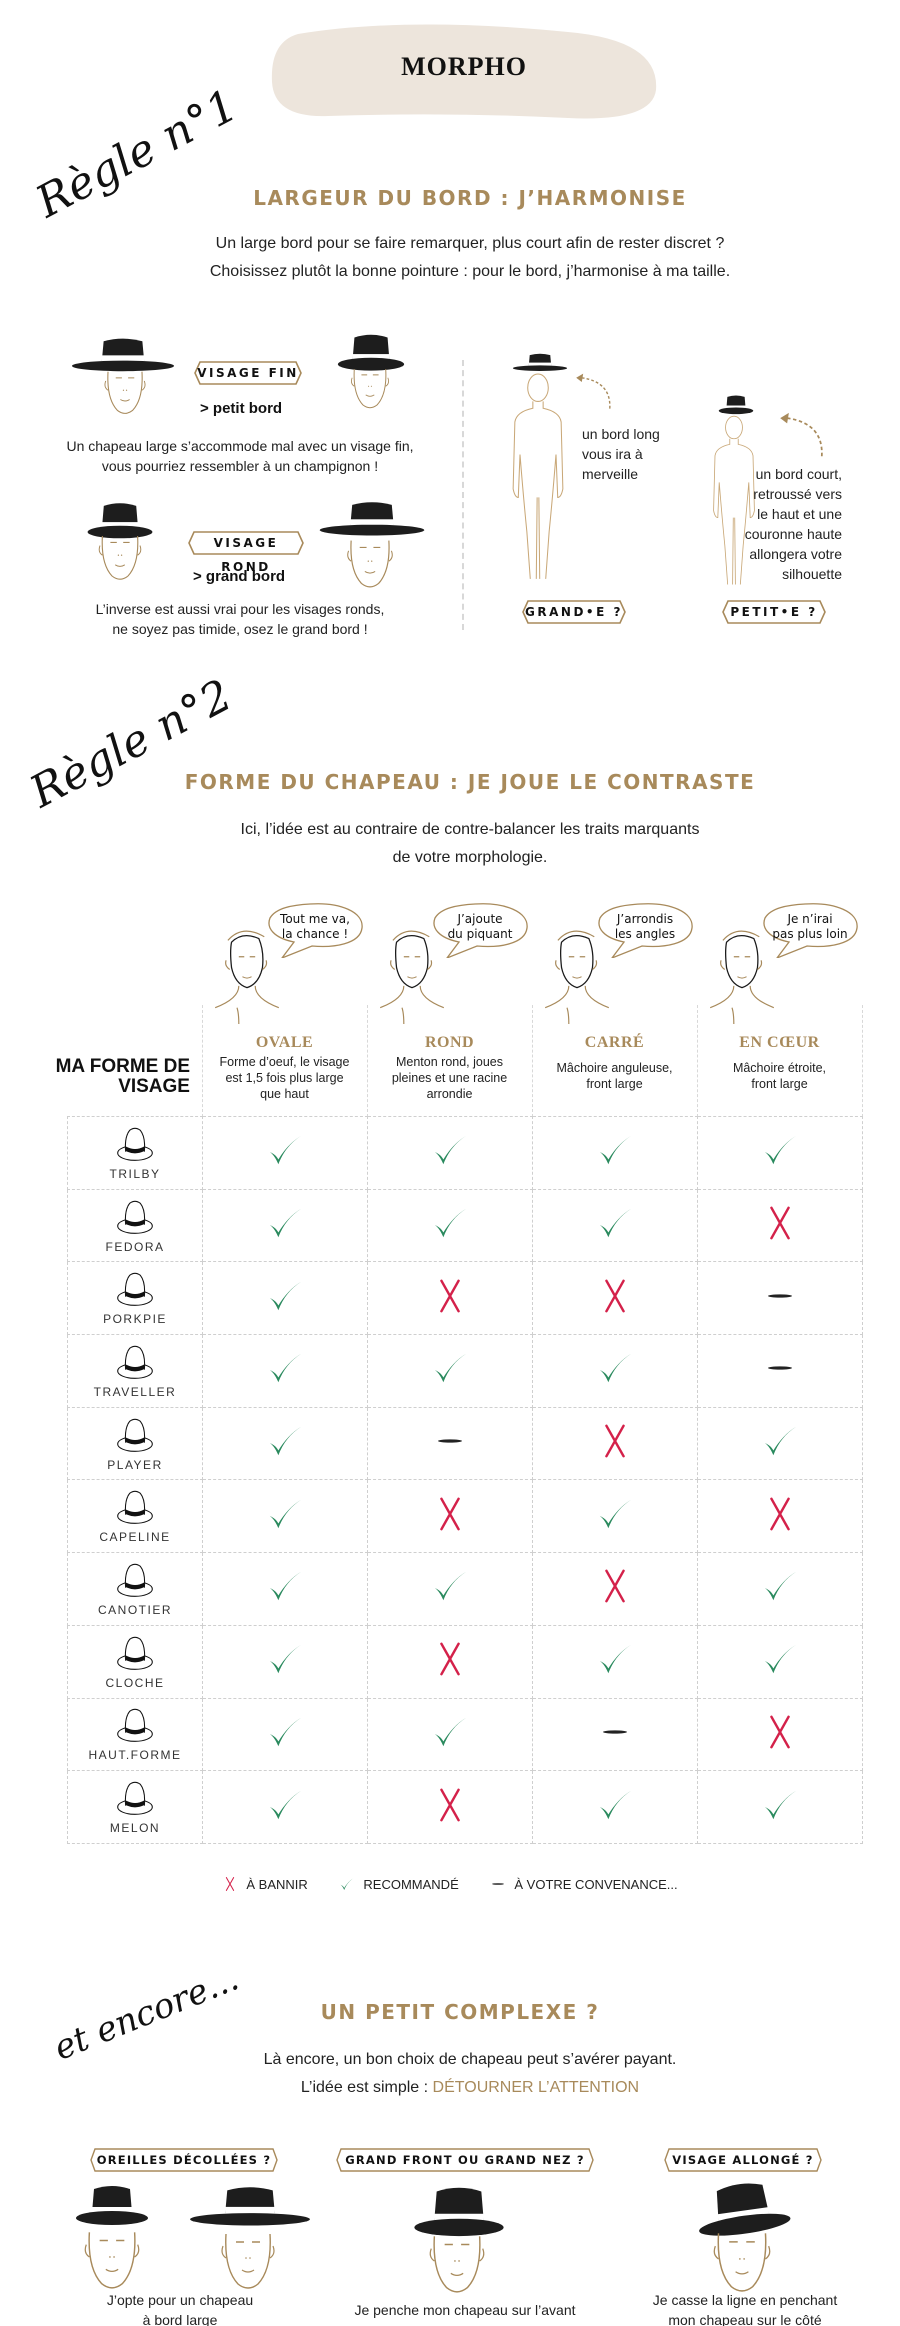 Image resolution: width=900 pixels, height=2326 pixels. Describe the element at coordinates (135, 1218) in the screenshot. I see `hat-fedora-icon` at that location.